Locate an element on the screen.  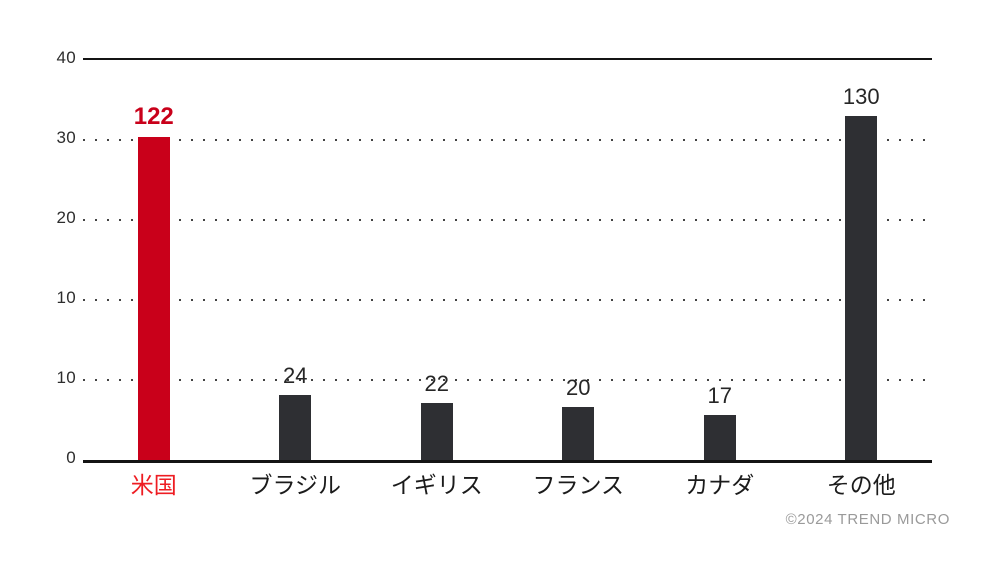
bar-value-label: 17 is located at coordinates (719, 395).